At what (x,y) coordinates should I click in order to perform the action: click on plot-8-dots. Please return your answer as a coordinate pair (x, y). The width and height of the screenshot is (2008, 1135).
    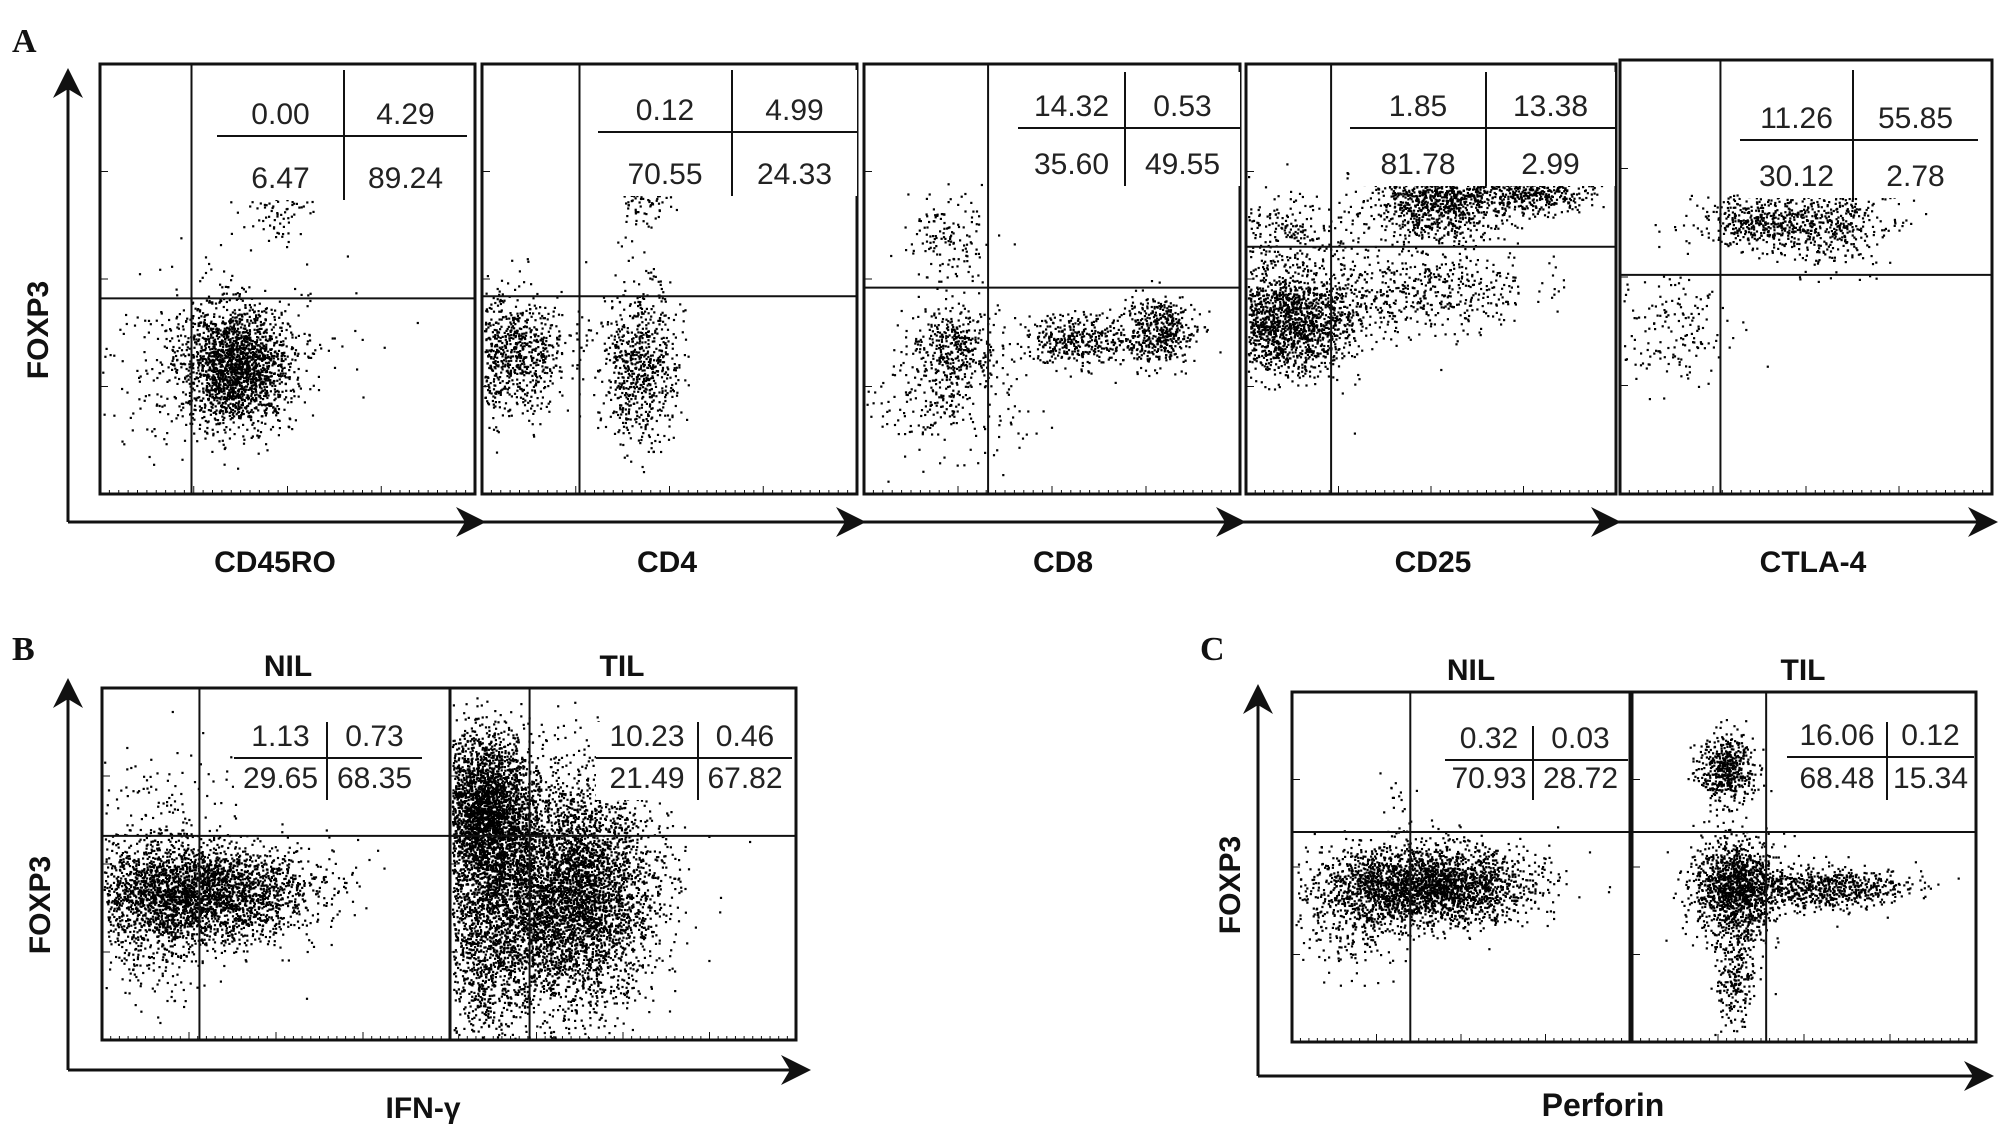
    Looking at the image, I should click on (1453, 879).